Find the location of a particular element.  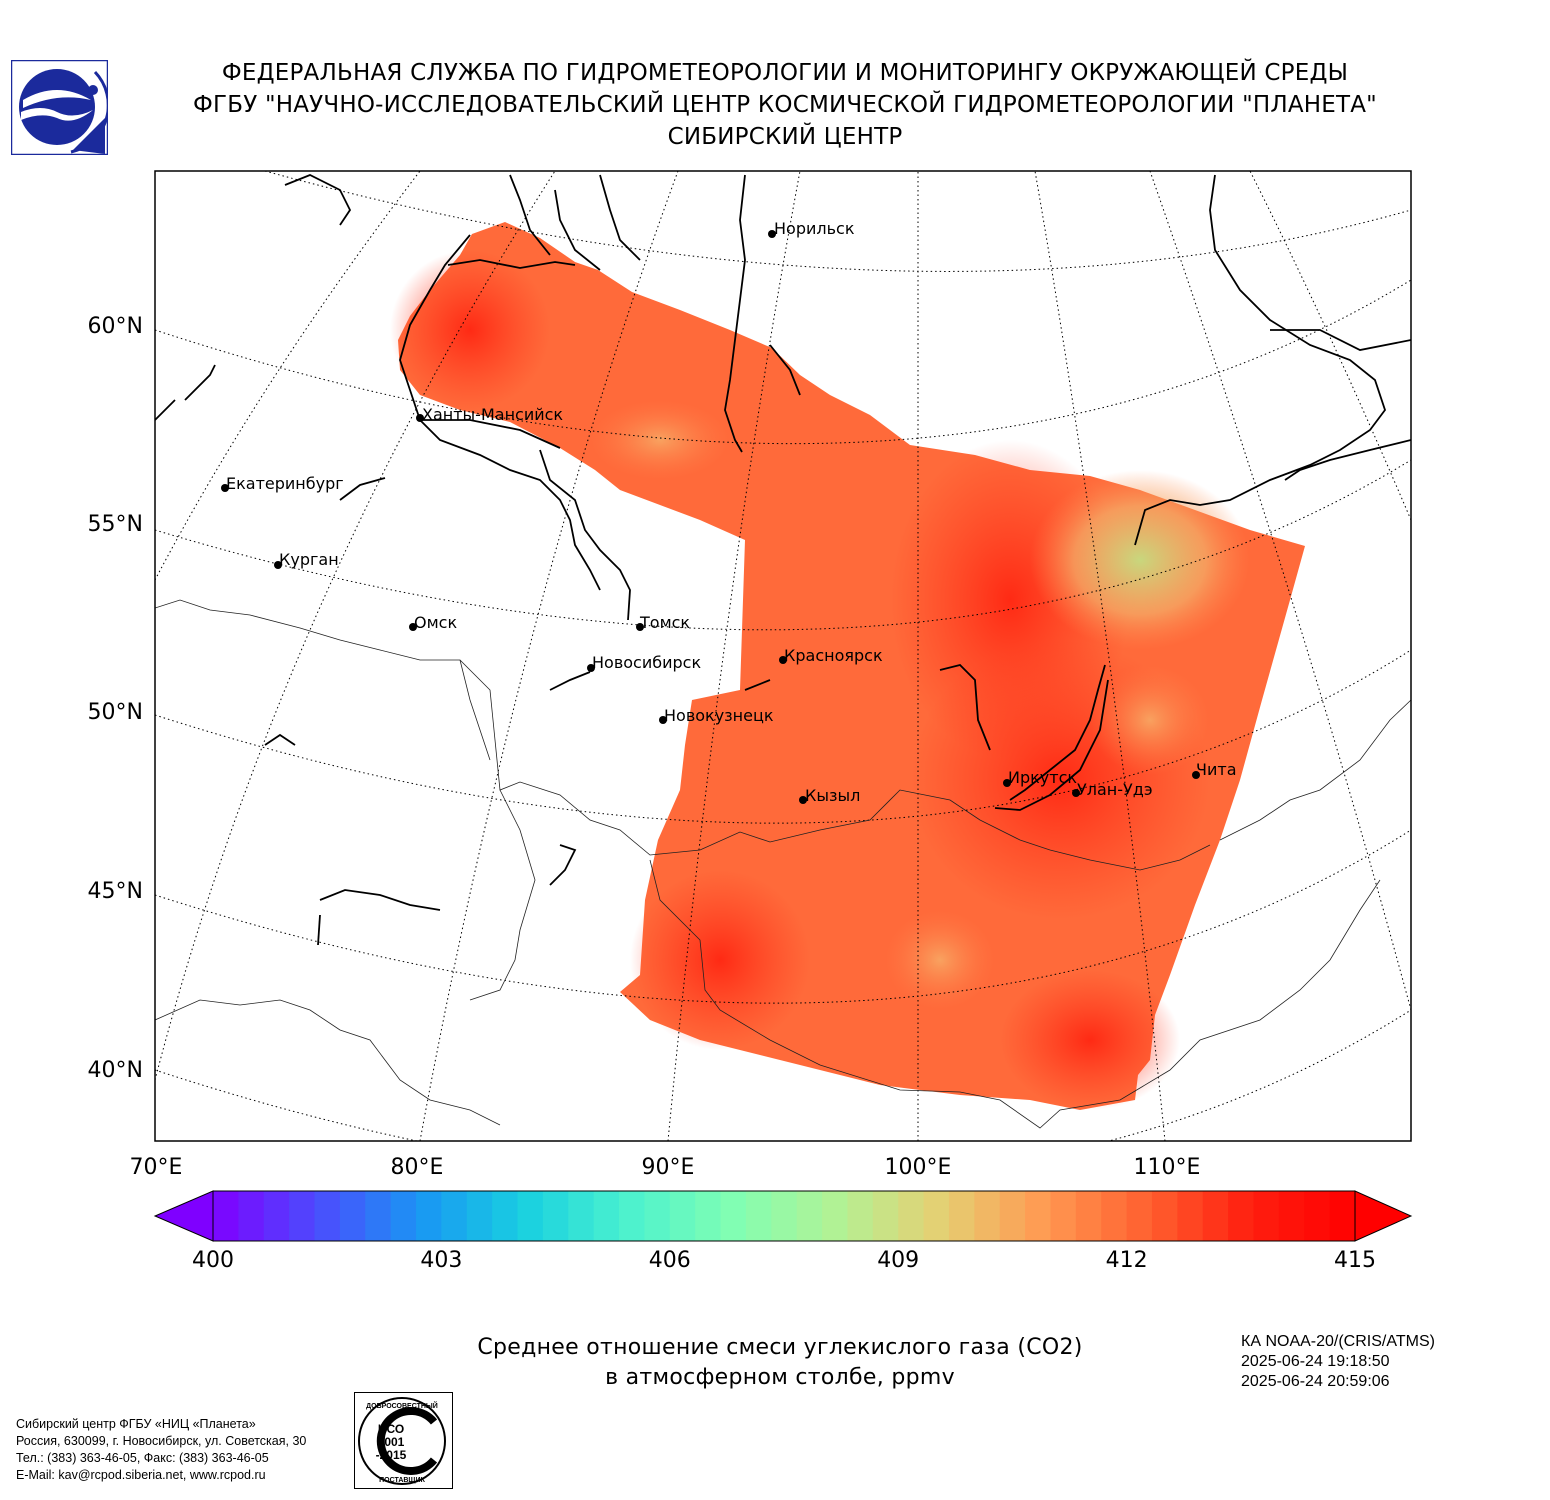

pass-end-time: 2025-06-24 20:59:06 is located at coordinates (1315, 1381).